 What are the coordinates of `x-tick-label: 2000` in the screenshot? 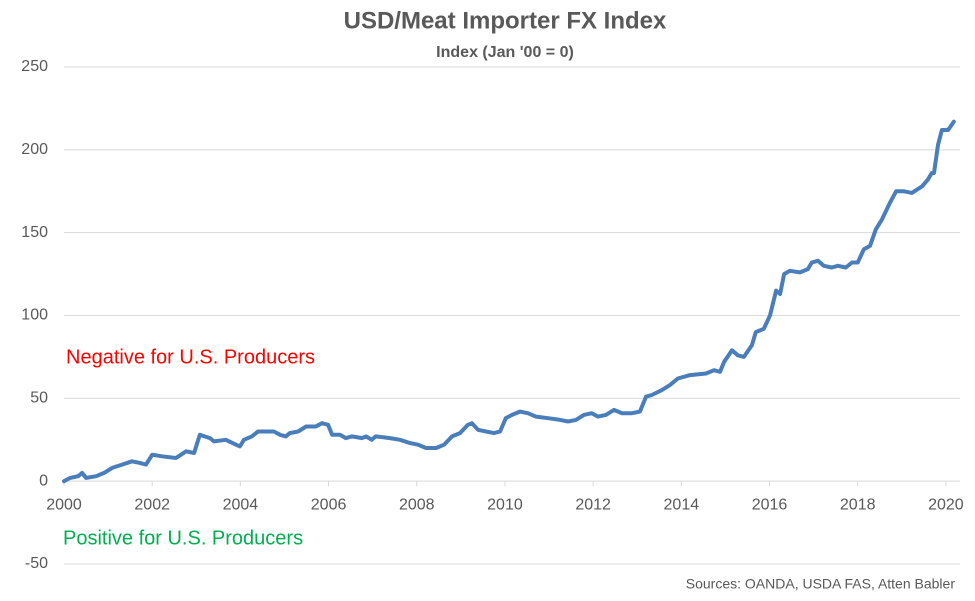 It's located at (64, 504).